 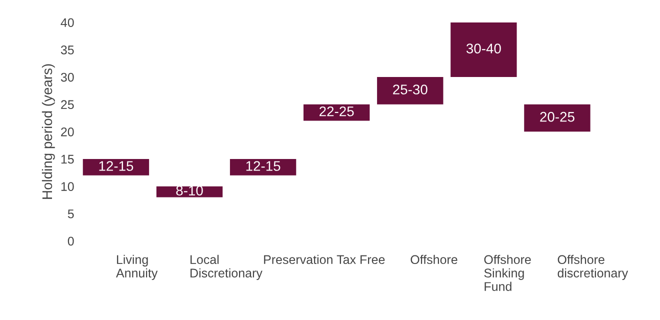 I want to click on x-tick-label: Offshore, so click(x=434, y=259).